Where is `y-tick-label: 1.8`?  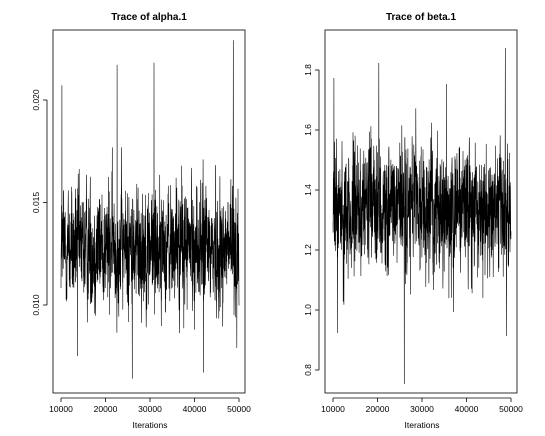 y-tick-label: 1.8 is located at coordinates (308, 70).